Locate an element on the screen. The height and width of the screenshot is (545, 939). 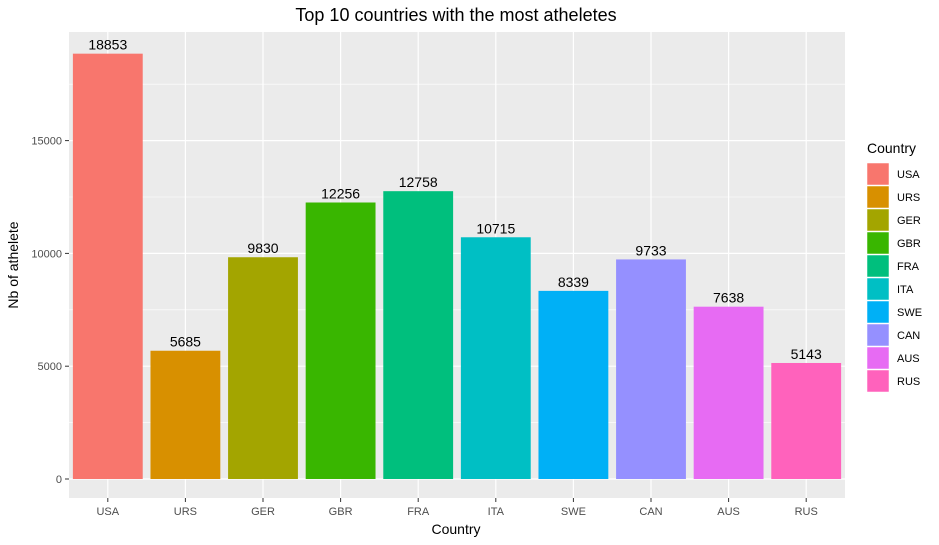
bar-usa is located at coordinates (107, 266).